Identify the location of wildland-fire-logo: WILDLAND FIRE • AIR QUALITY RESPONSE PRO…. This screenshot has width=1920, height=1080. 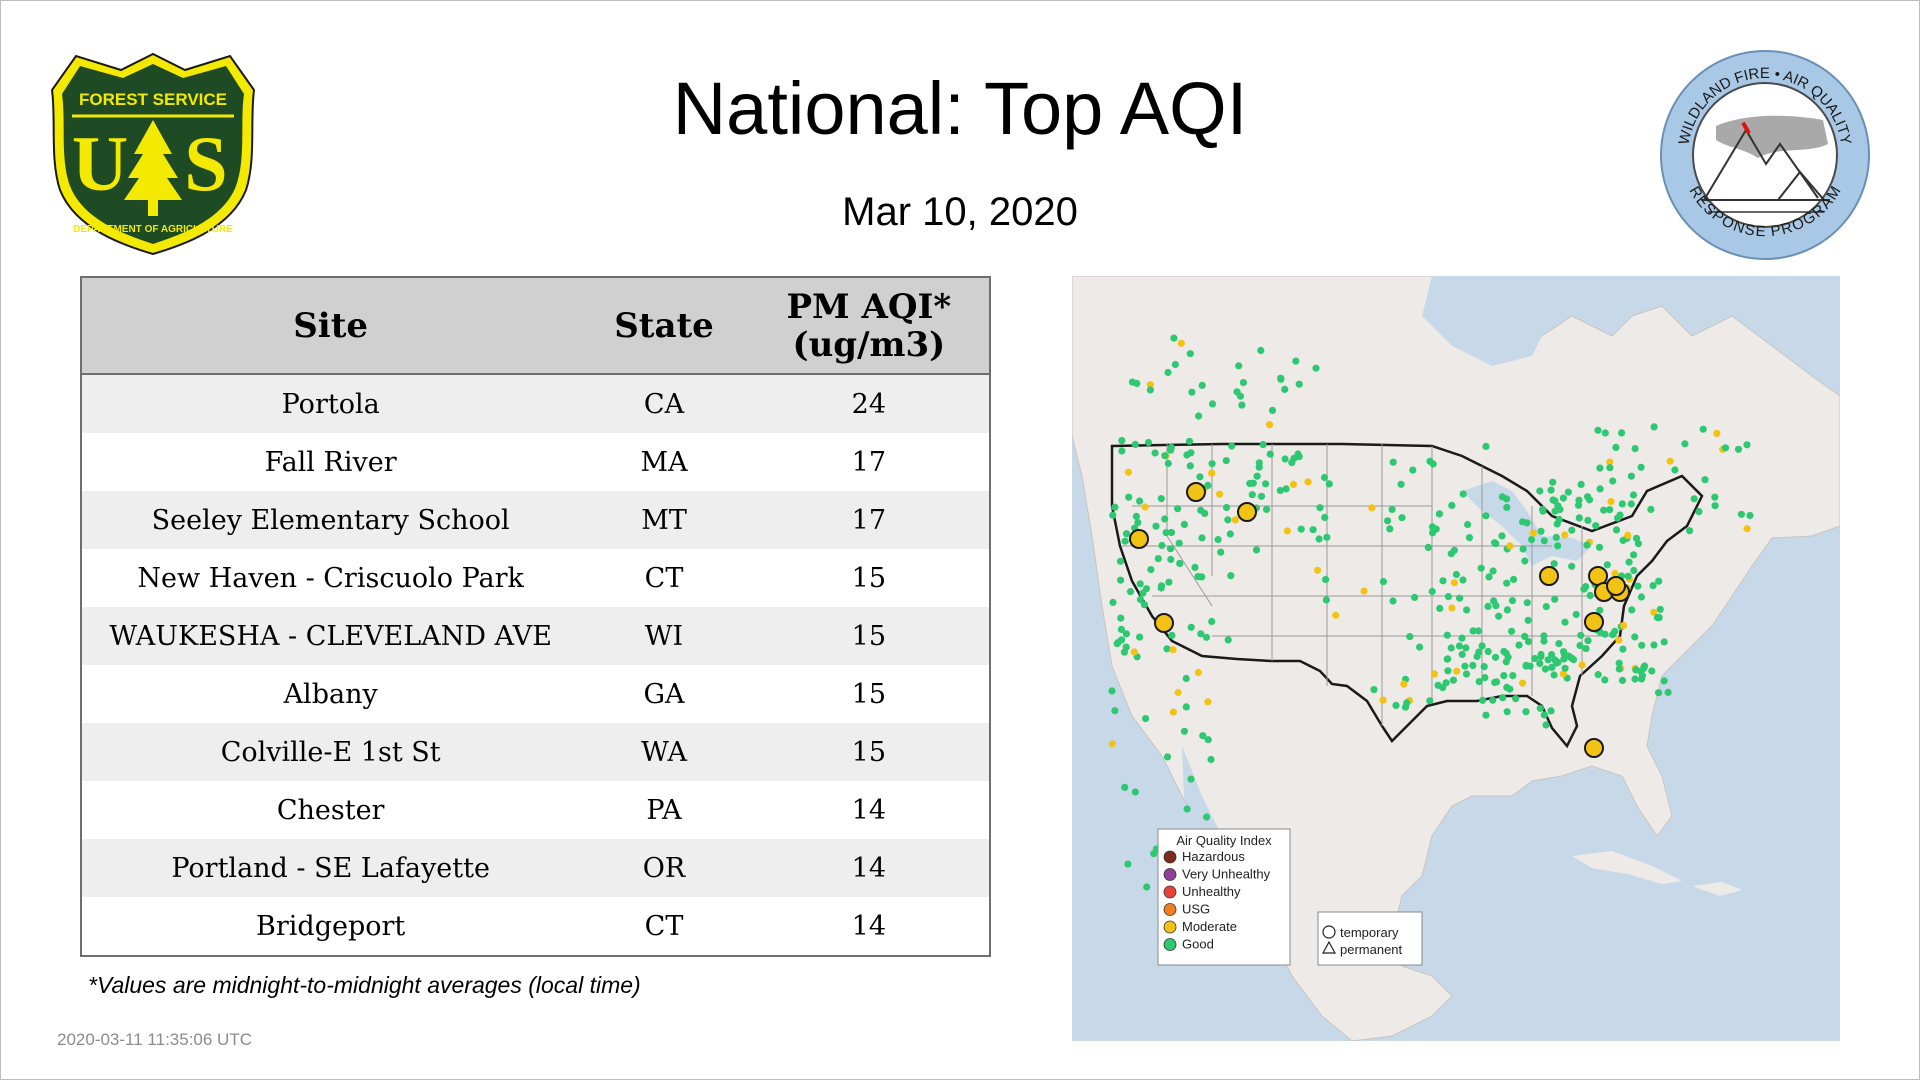
(1765, 155).